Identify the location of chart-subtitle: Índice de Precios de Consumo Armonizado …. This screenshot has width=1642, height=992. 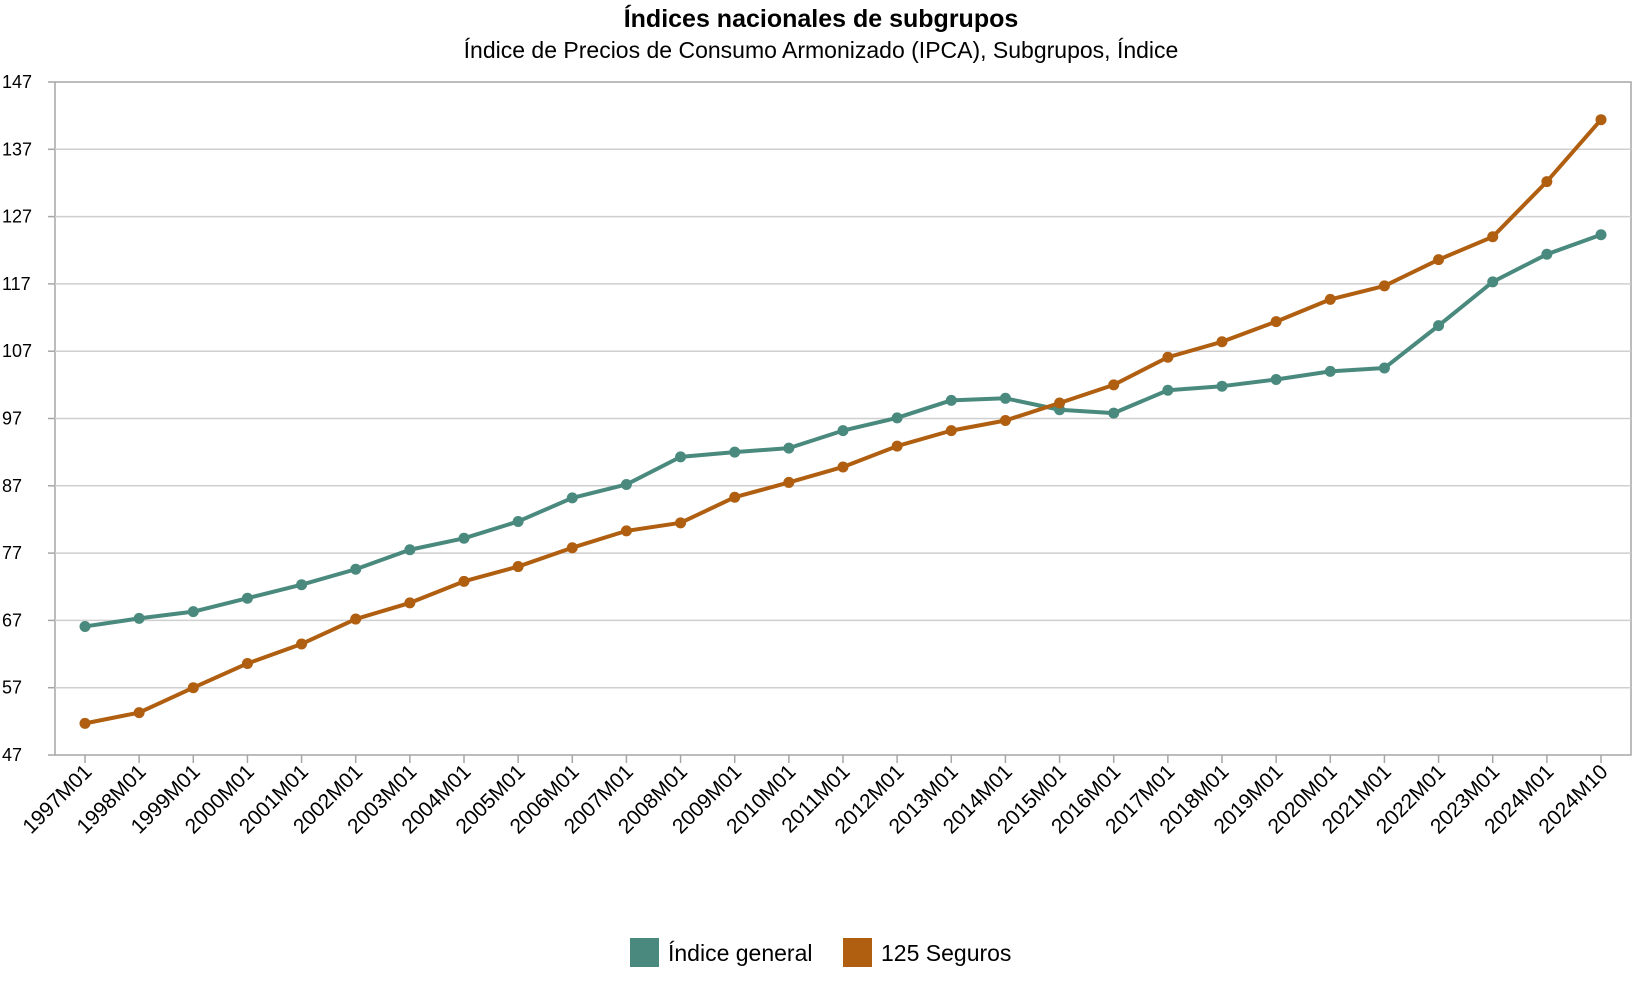
(821, 50).